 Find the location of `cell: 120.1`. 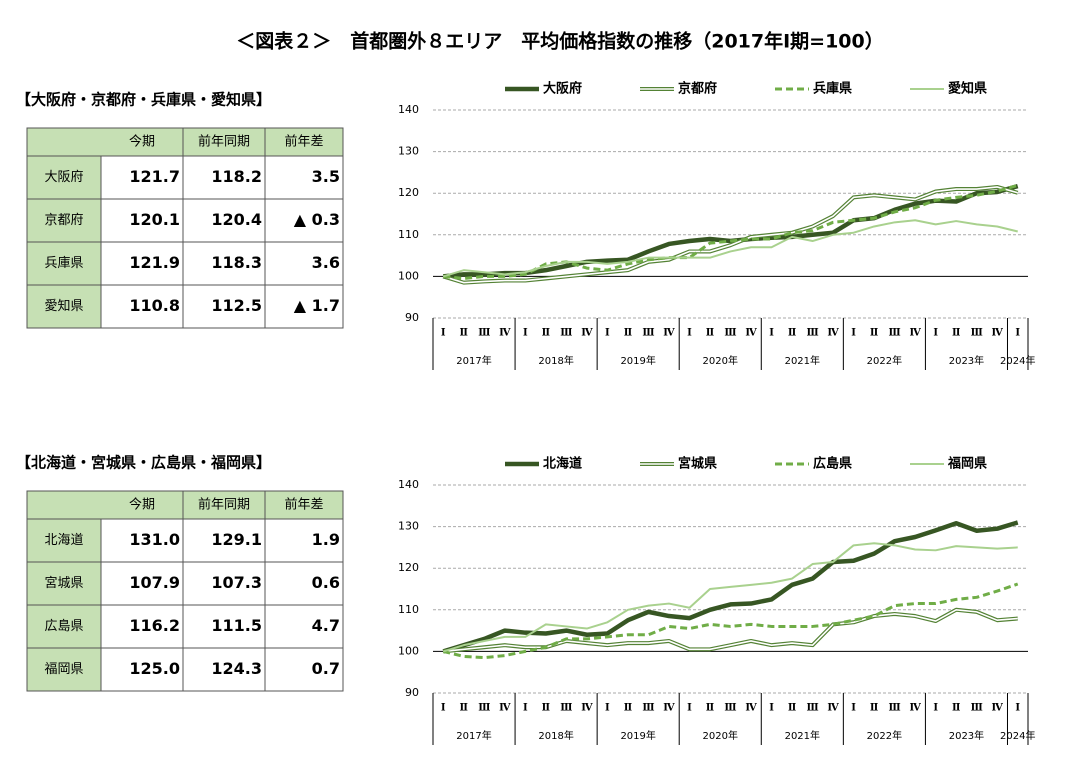

cell: 120.1 is located at coordinates (154, 219).